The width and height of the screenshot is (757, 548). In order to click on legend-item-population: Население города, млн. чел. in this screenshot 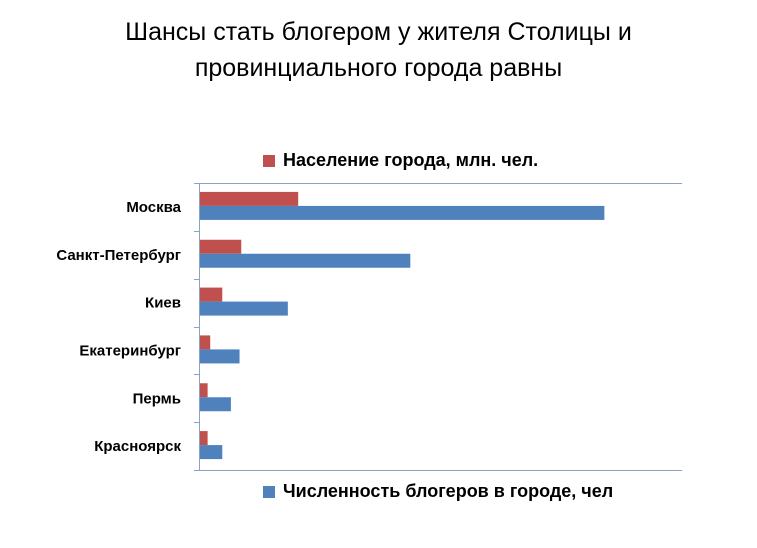, I will do `click(400, 160)`.